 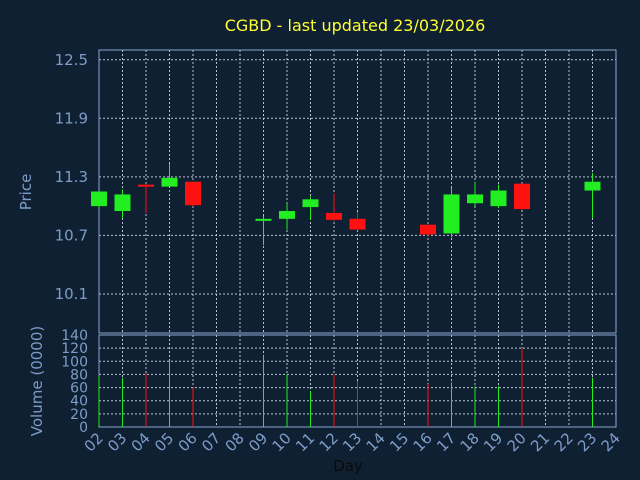 I want to click on volume-tick-label: 120, so click(x=74, y=349).